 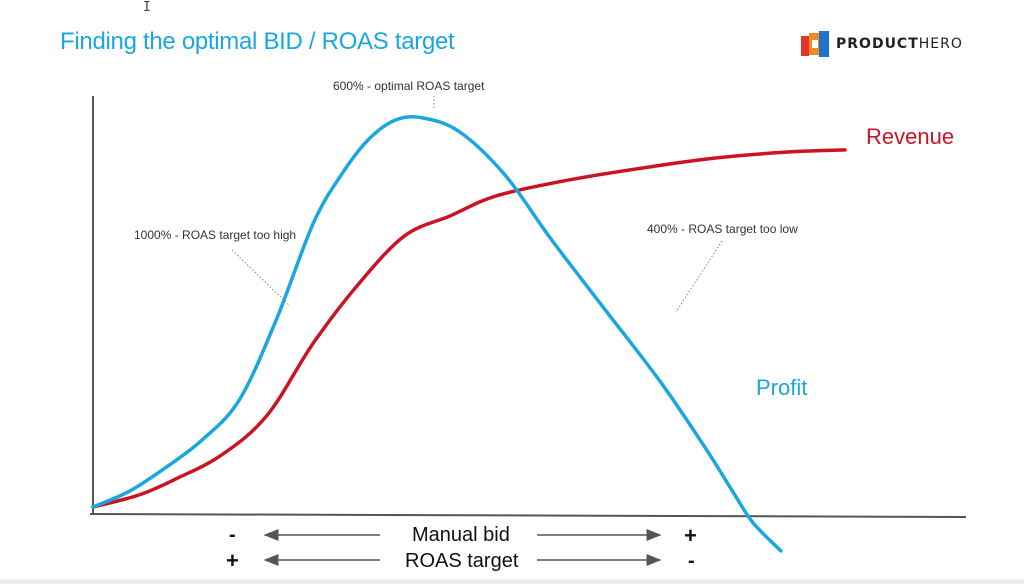 I want to click on producthero-logo: PRODUCTHERO, so click(x=881, y=44).